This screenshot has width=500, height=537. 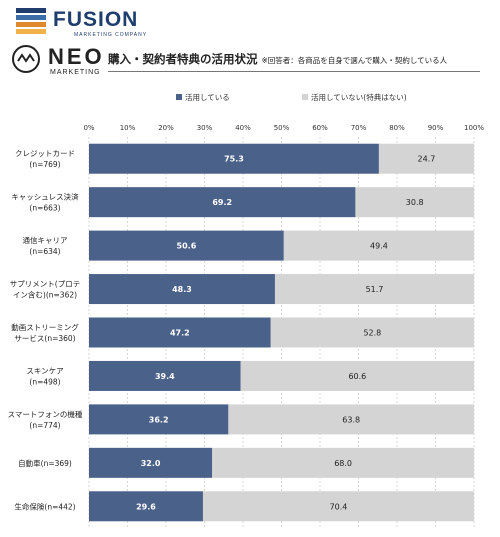 What do you see at coordinates (436, 128) in the screenshot?
I see `x-tick-label: 90%` at bounding box center [436, 128].